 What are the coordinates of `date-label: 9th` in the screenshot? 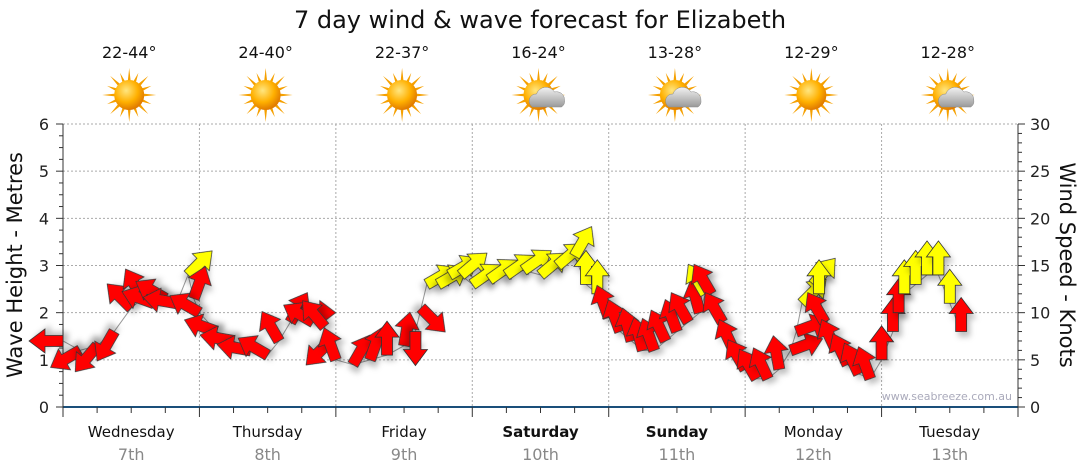 It's located at (404, 454).